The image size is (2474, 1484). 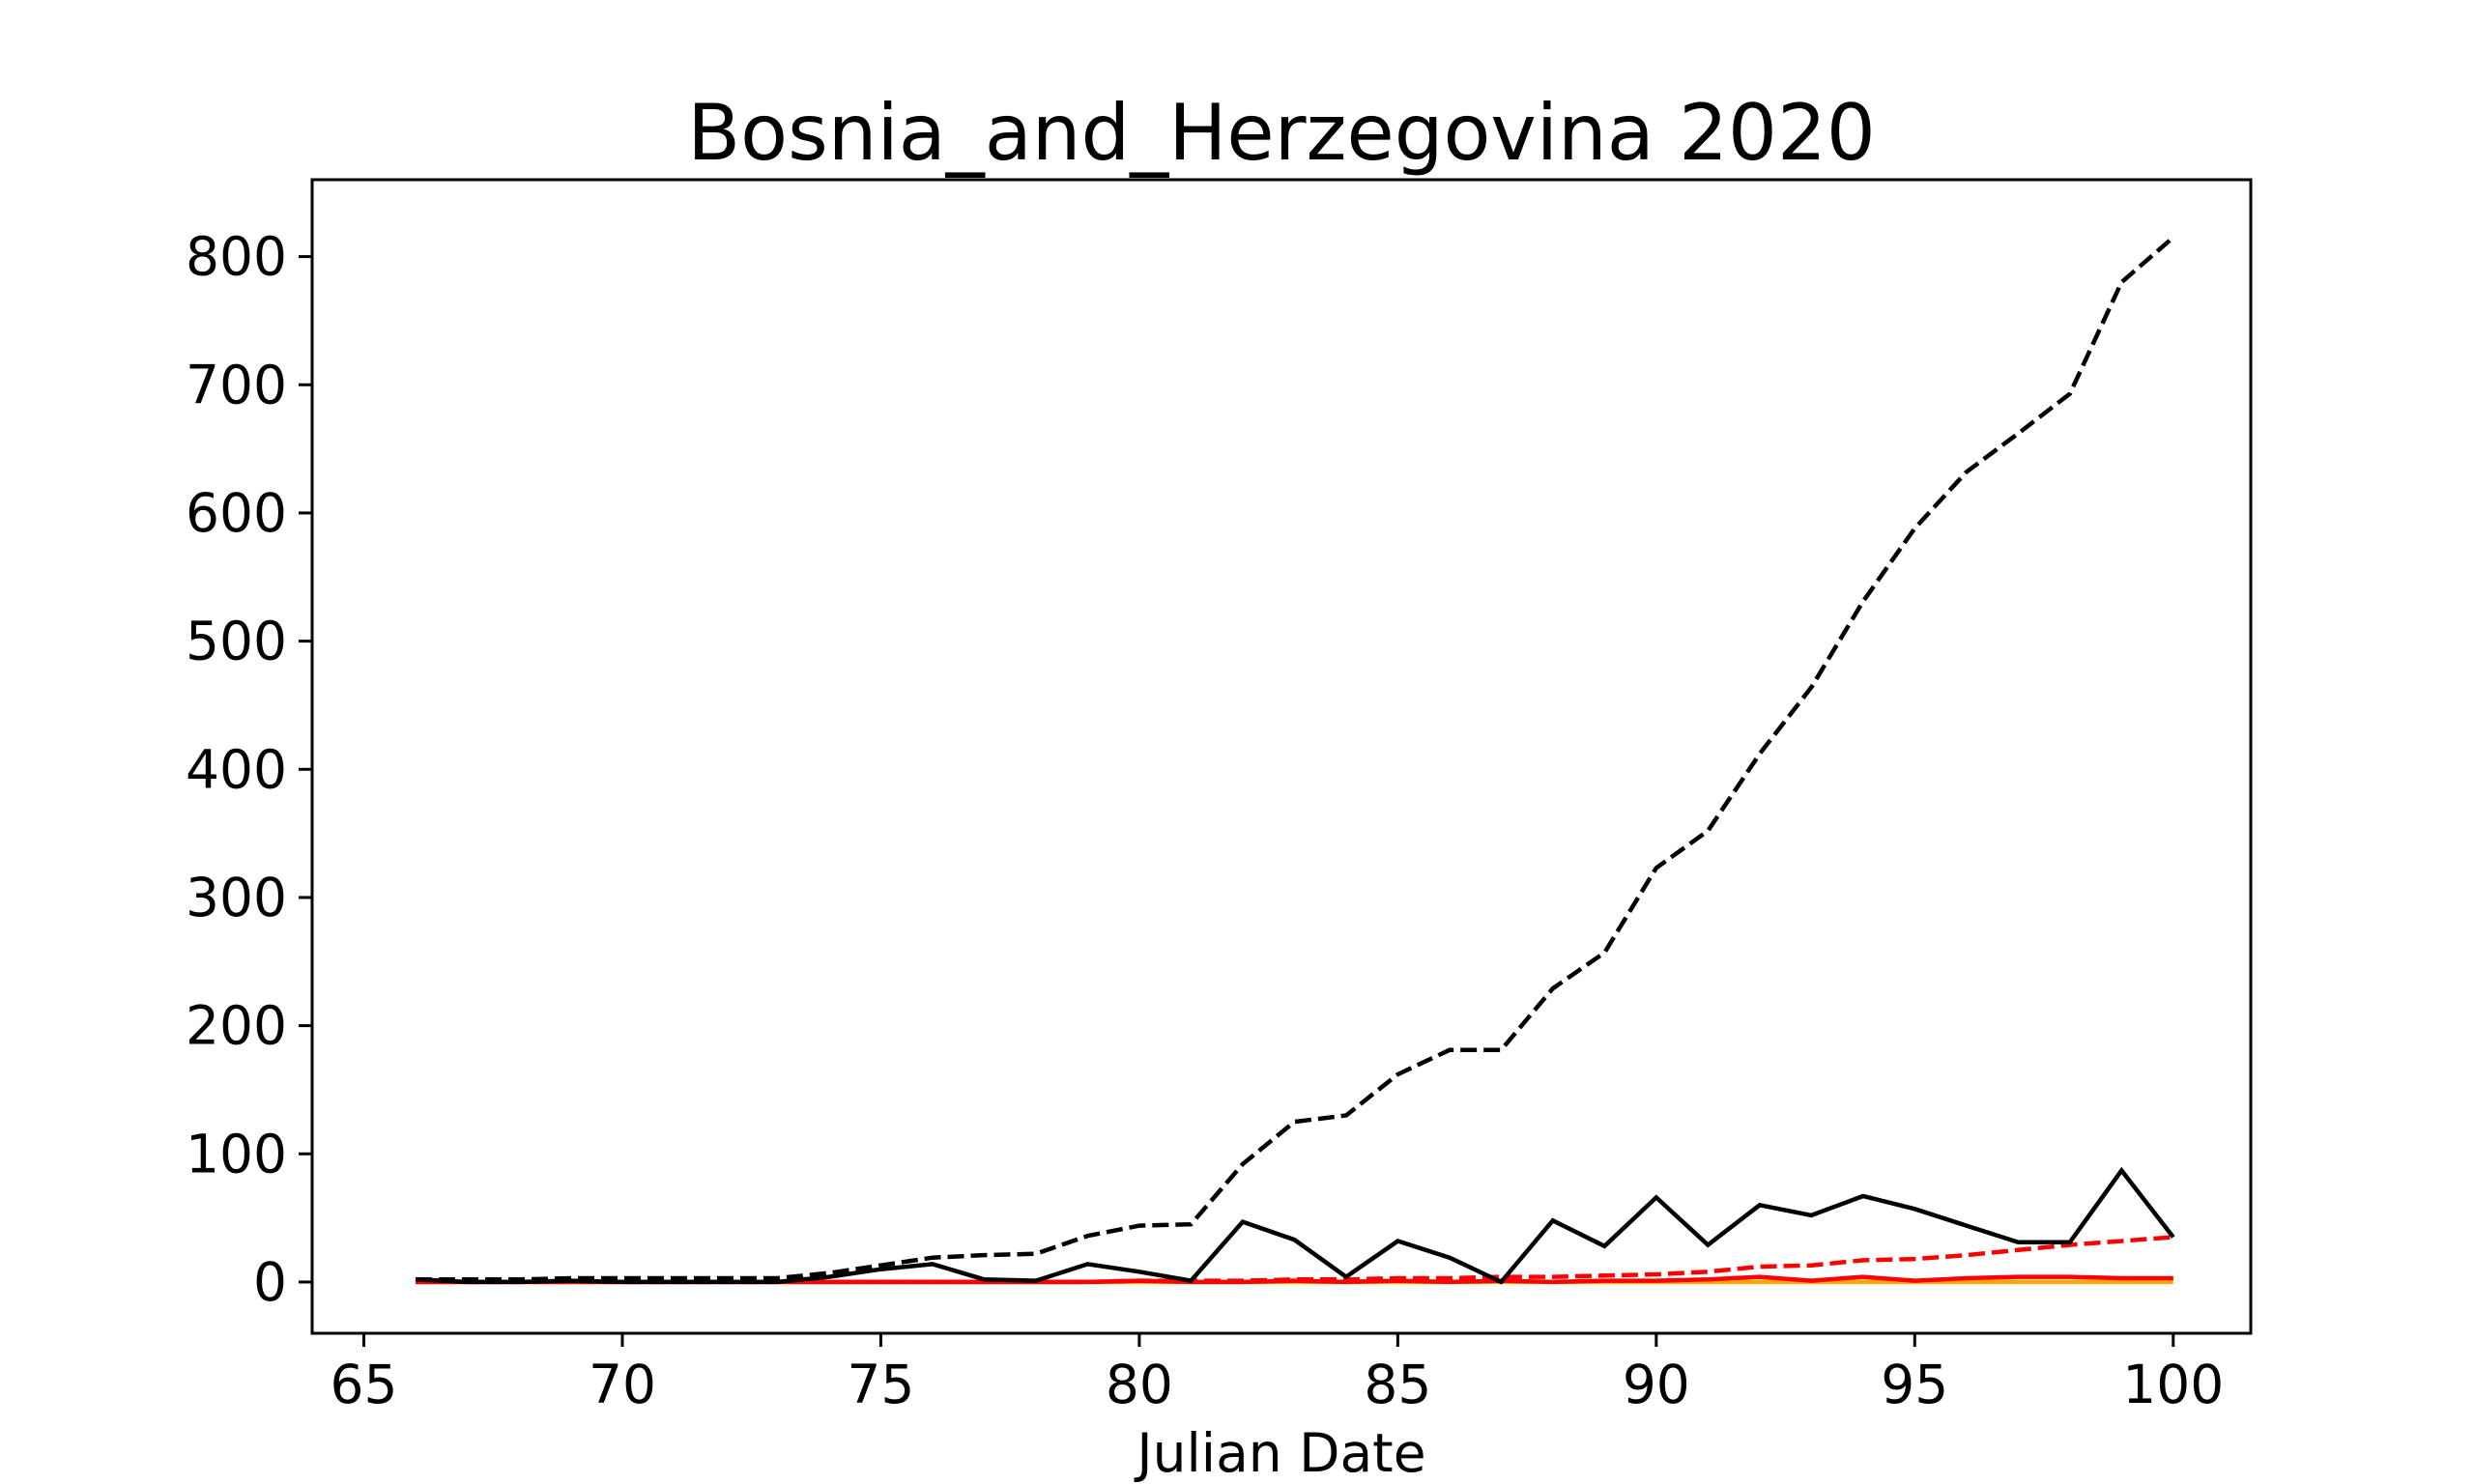 I want to click on chart-title: Bosnia_and_Herzegovina 2020, so click(x=1282, y=133).